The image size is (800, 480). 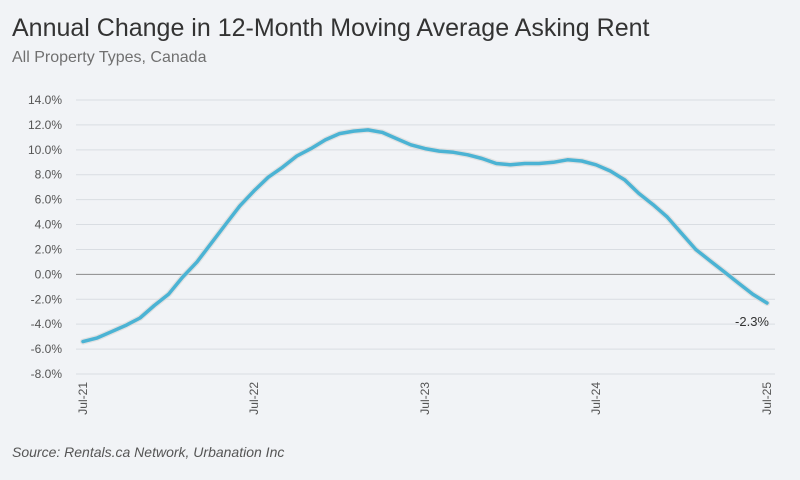 What do you see at coordinates (49, 249) in the screenshot?
I see `y-tick-label: 2.0%` at bounding box center [49, 249].